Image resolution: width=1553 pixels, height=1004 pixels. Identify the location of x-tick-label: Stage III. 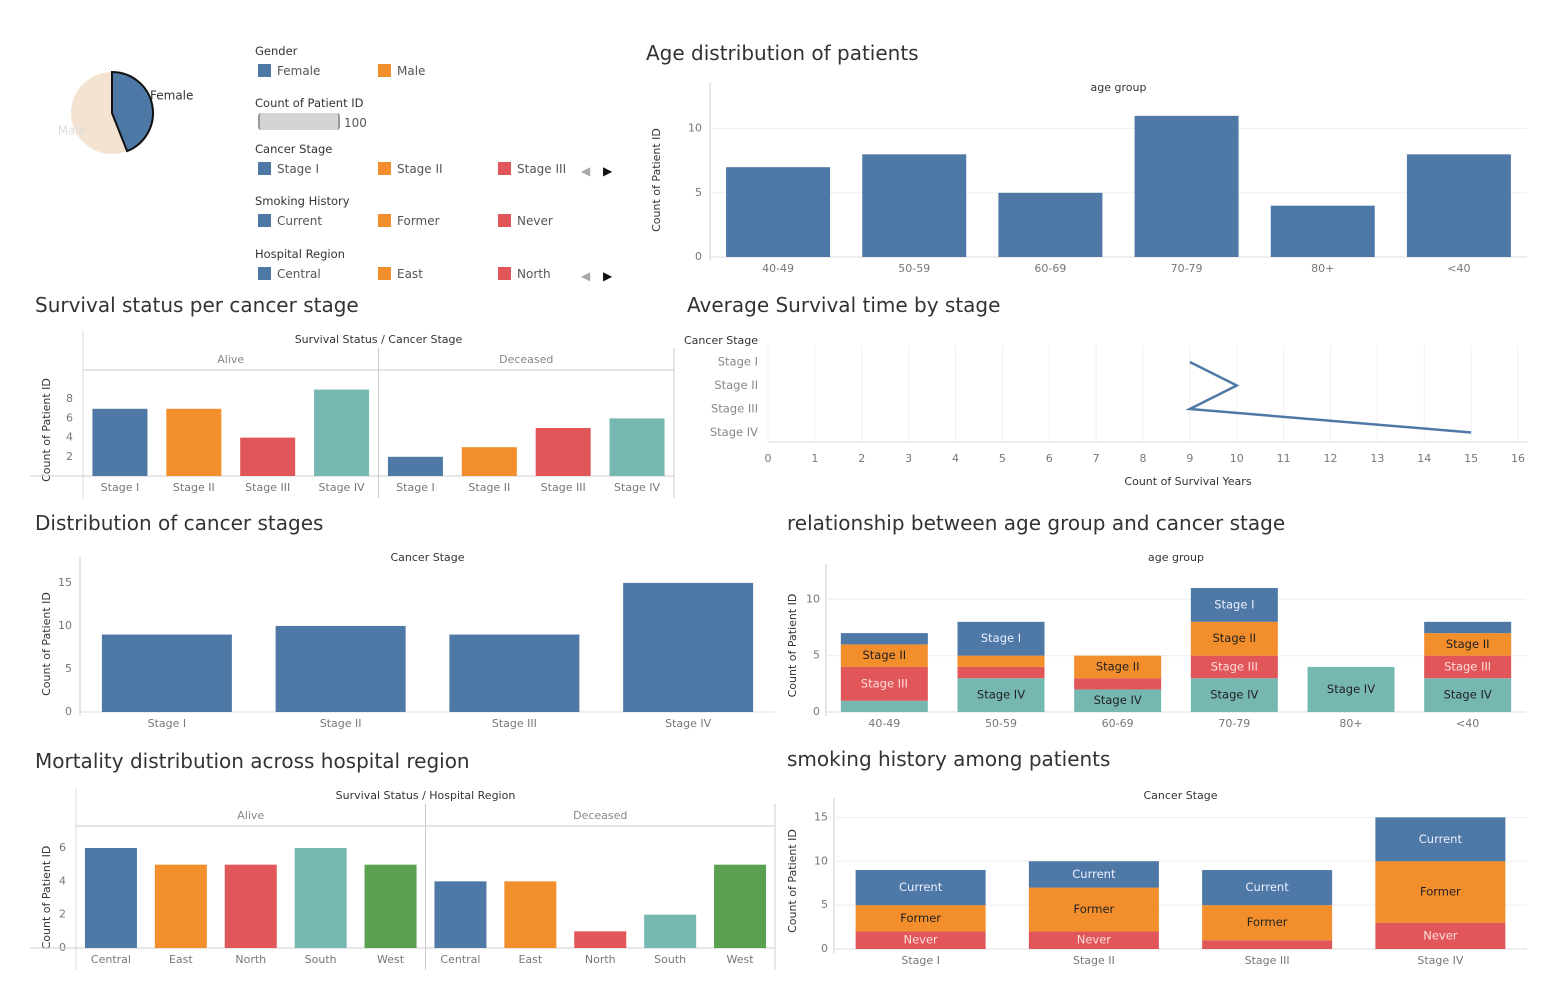
(1267, 960).